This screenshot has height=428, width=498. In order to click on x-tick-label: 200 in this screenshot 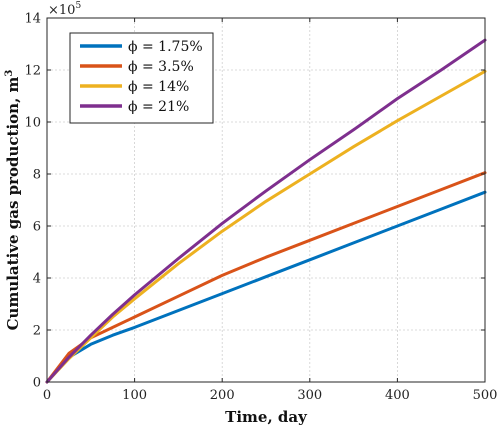, I will do `click(222, 395)`.